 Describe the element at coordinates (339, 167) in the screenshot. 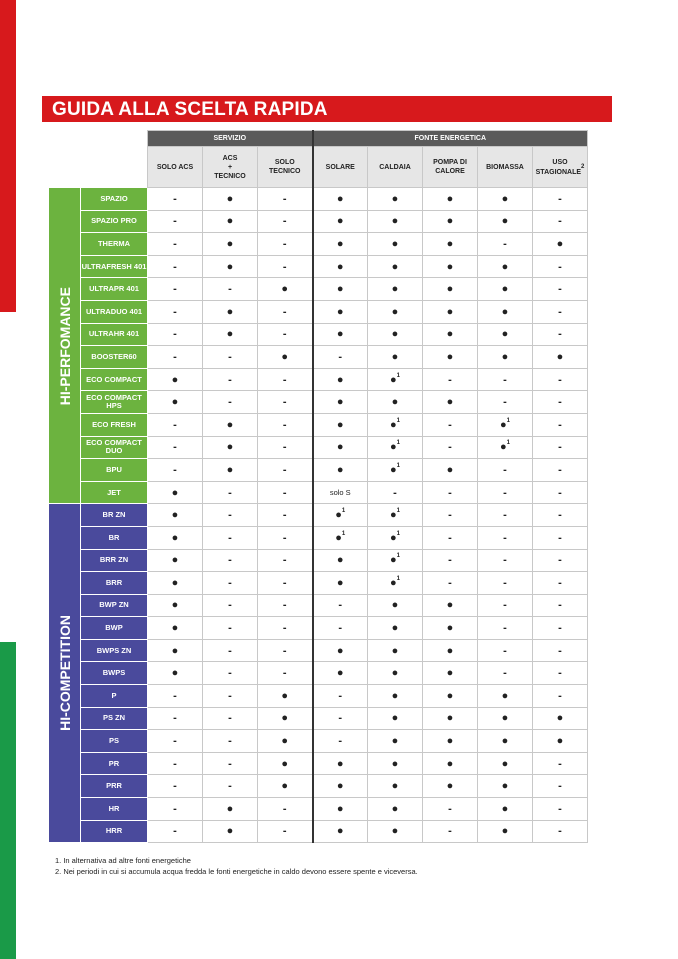

I see `column-header: SOLARE` at that location.